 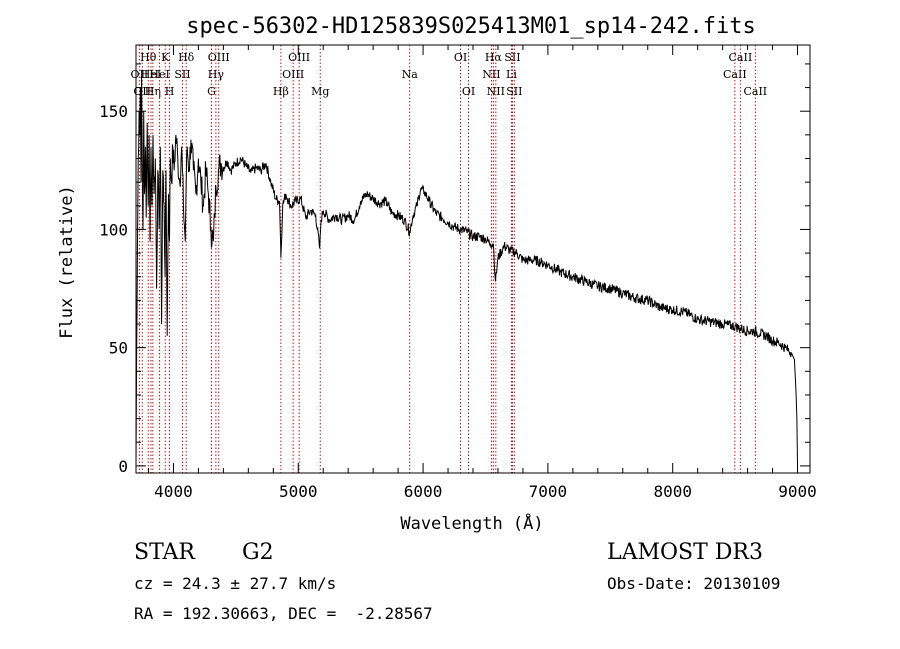 What do you see at coordinates (216, 74) in the screenshot?
I see `line-label-Hγ: Hγ` at bounding box center [216, 74].